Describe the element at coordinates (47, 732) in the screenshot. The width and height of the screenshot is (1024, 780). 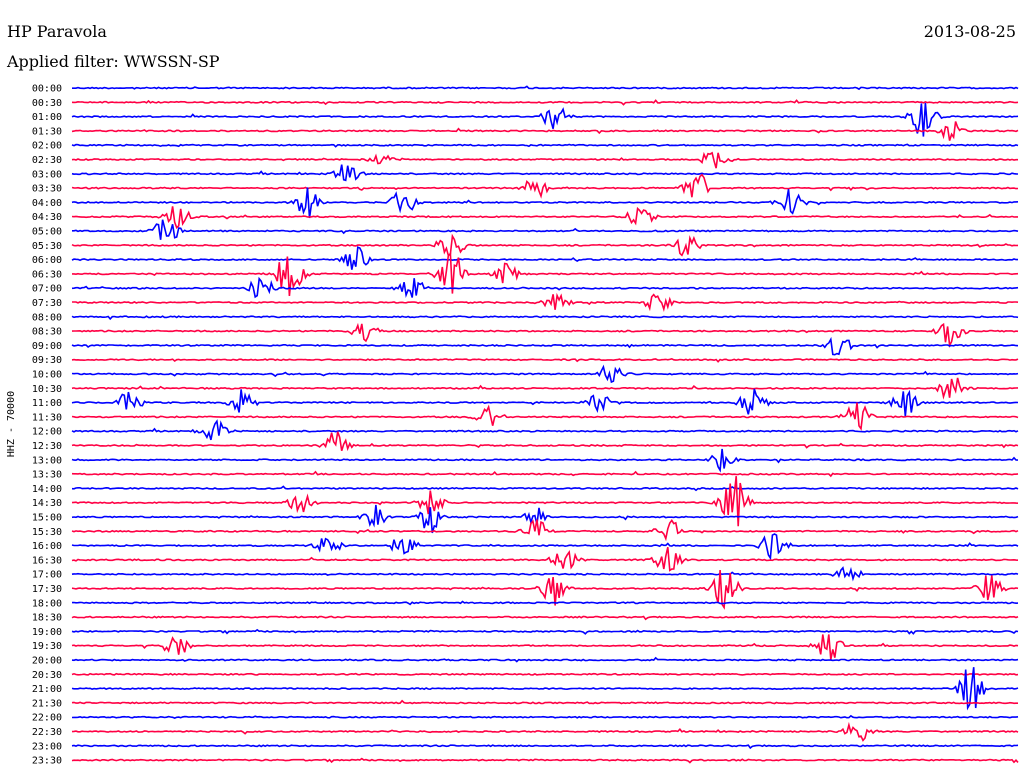
I see `row-time-label: 22:30` at that location.